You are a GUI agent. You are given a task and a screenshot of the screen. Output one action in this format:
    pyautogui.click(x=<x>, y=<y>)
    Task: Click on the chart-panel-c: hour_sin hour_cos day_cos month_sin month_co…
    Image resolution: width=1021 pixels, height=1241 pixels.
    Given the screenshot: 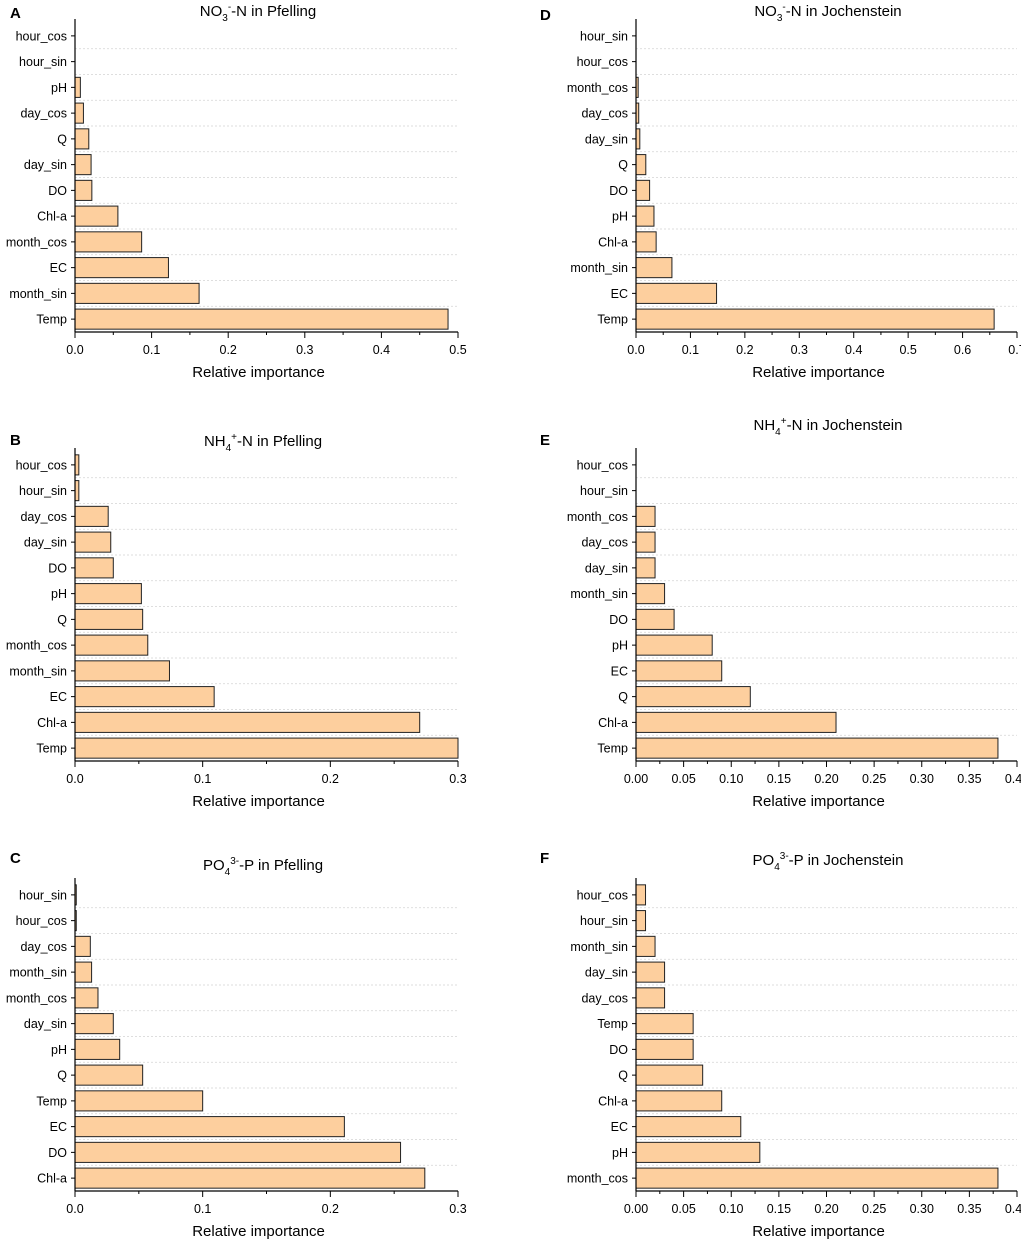 What is the action you would take?
    pyautogui.click(x=236, y=1045)
    